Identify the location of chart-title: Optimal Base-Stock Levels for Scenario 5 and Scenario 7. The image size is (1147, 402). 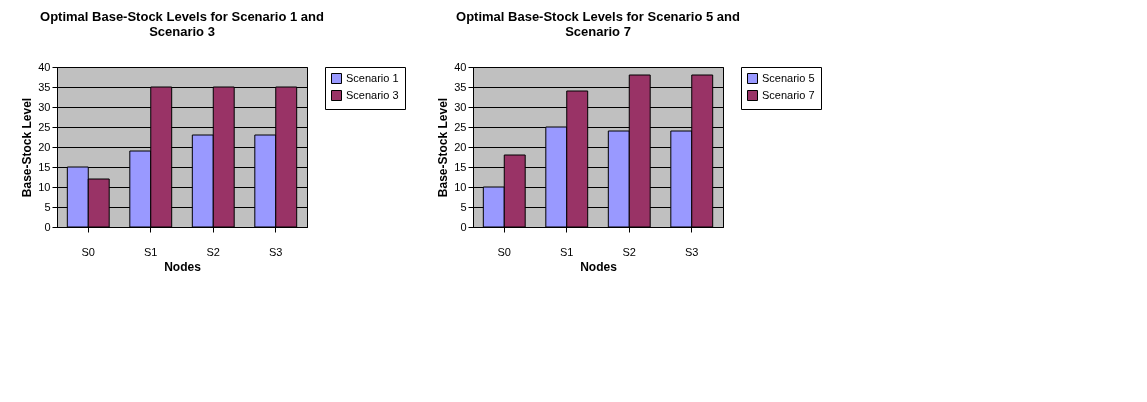
(598, 24).